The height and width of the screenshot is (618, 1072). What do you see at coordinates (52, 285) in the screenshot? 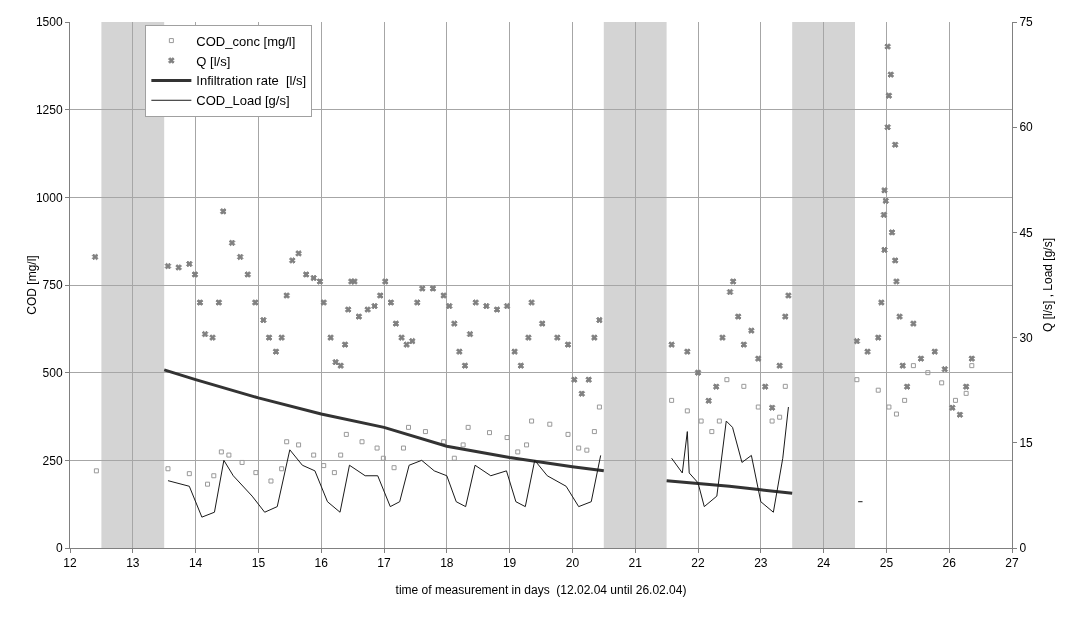
I see `y-tick-label: 750` at bounding box center [52, 285].